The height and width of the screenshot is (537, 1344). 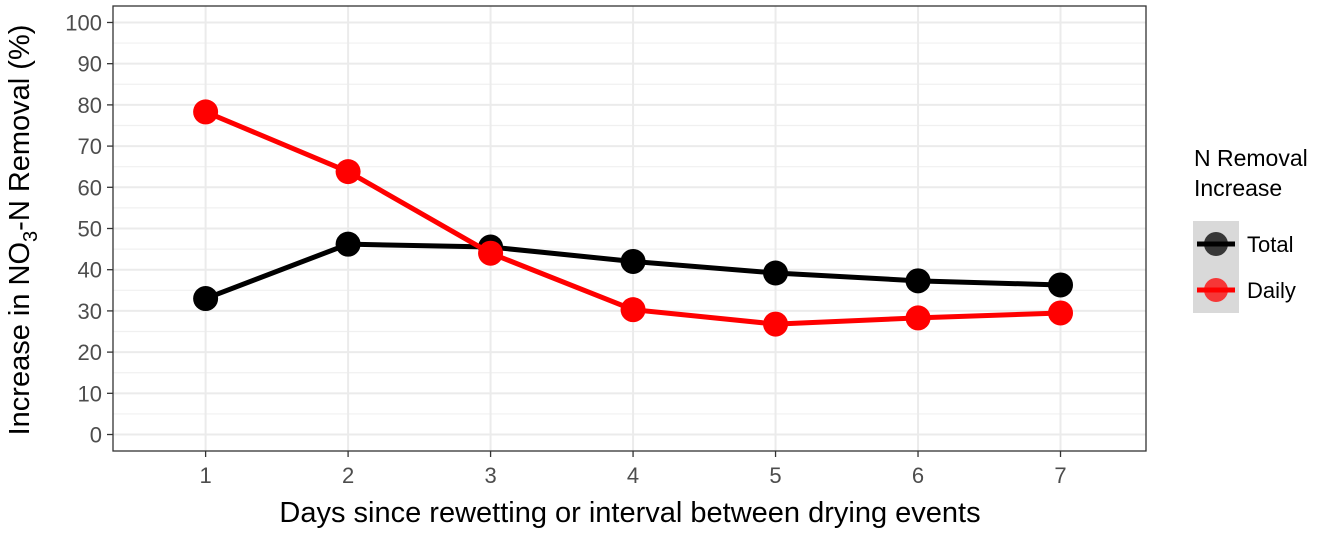 What do you see at coordinates (348, 475) in the screenshot?
I see `x-tick-label-2: 2` at bounding box center [348, 475].